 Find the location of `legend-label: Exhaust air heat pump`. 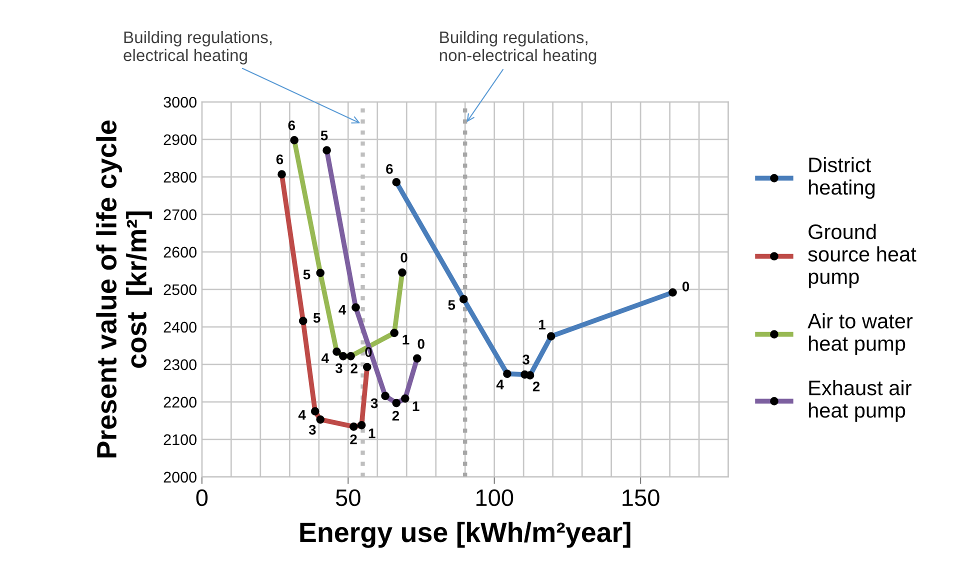

legend-label: Exhaust air heat pump is located at coordinates (860, 401).